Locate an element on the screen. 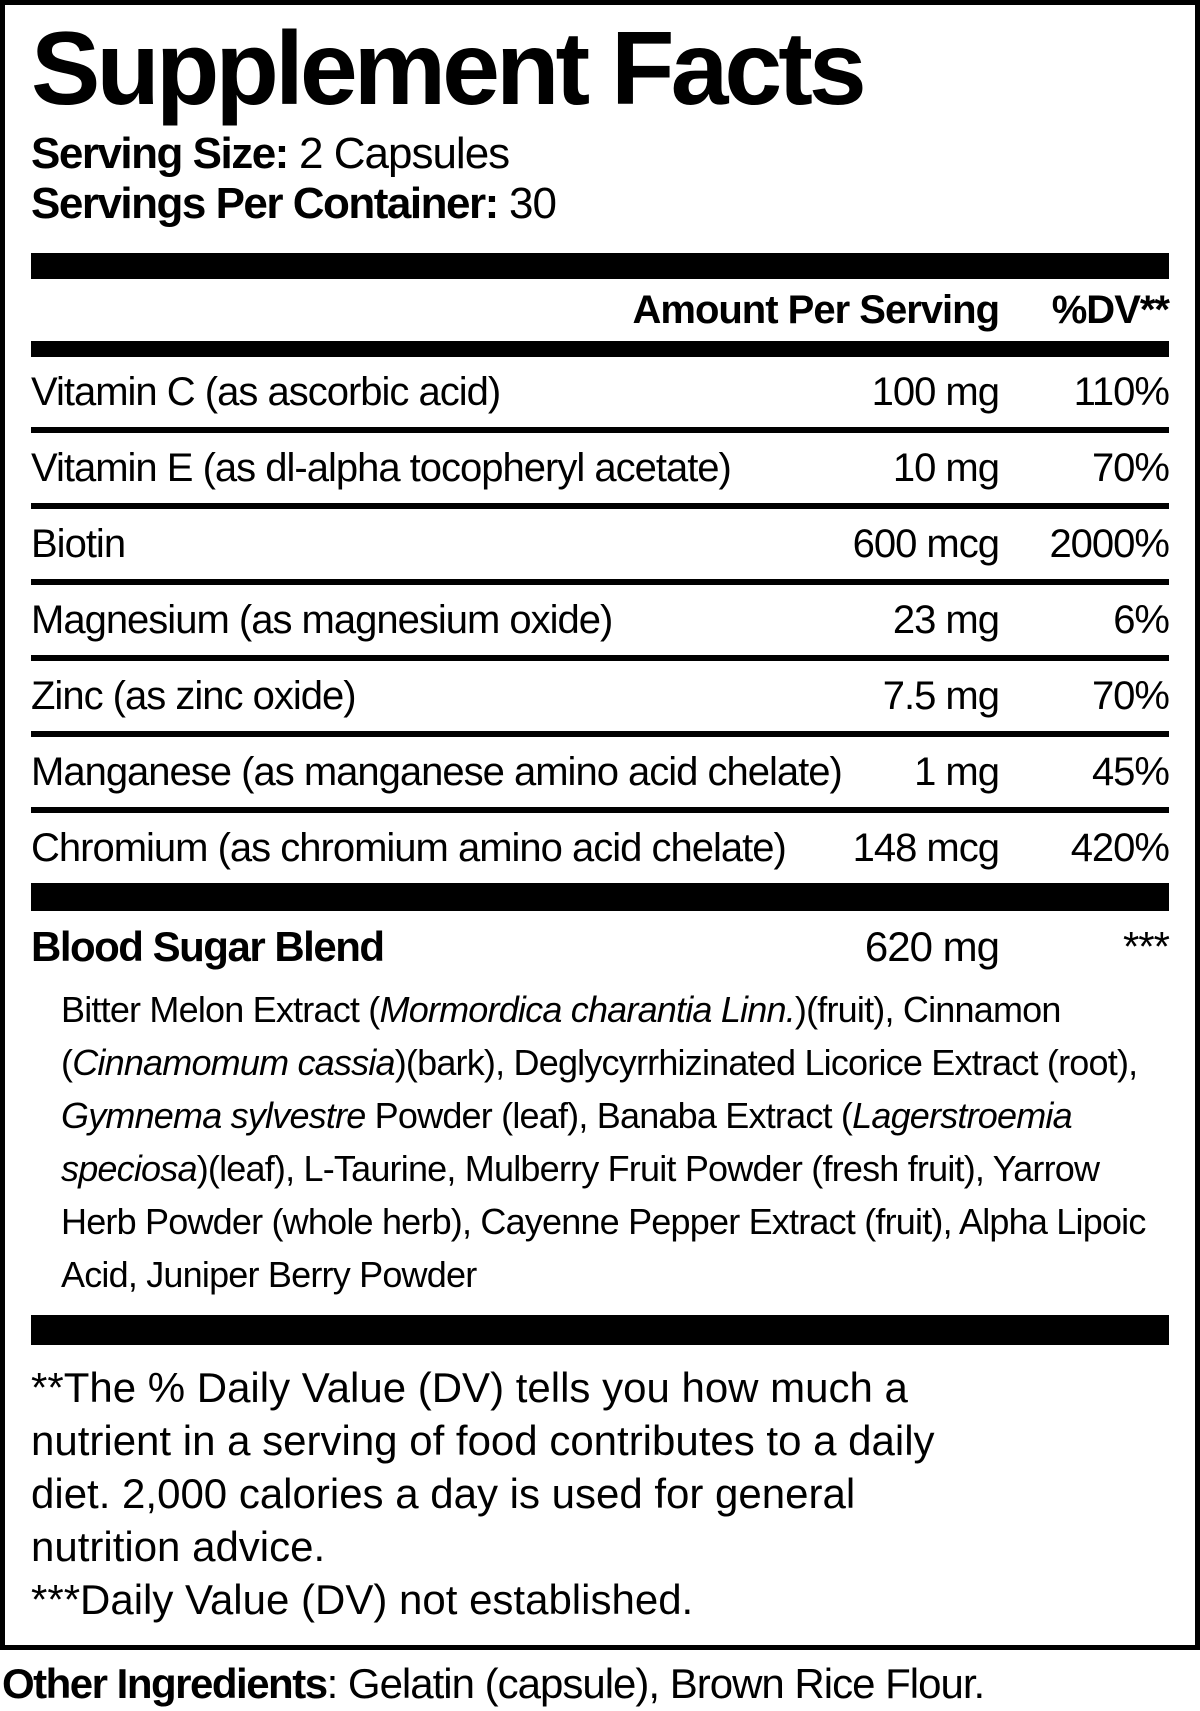 Image resolution: width=1200 pixels, height=1711 pixels. table-column-headers: Amount Per Serving %DV** is located at coordinates (600, 310).